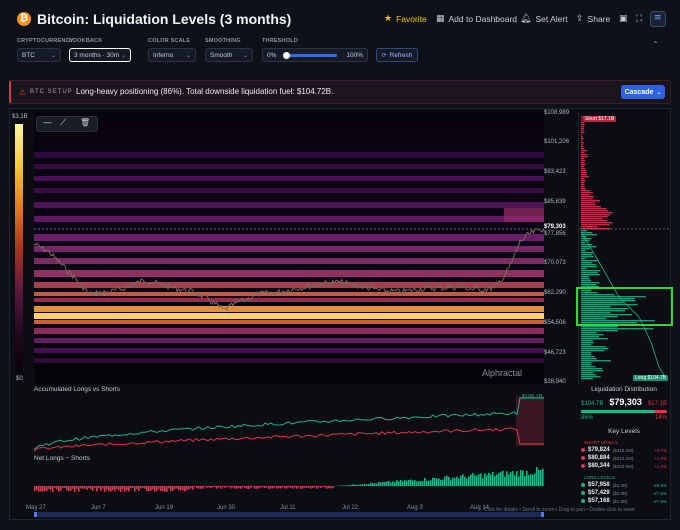  What do you see at coordinates (618, 411) in the screenshot?
I see `long-ratio-fill` at bounding box center [618, 411].